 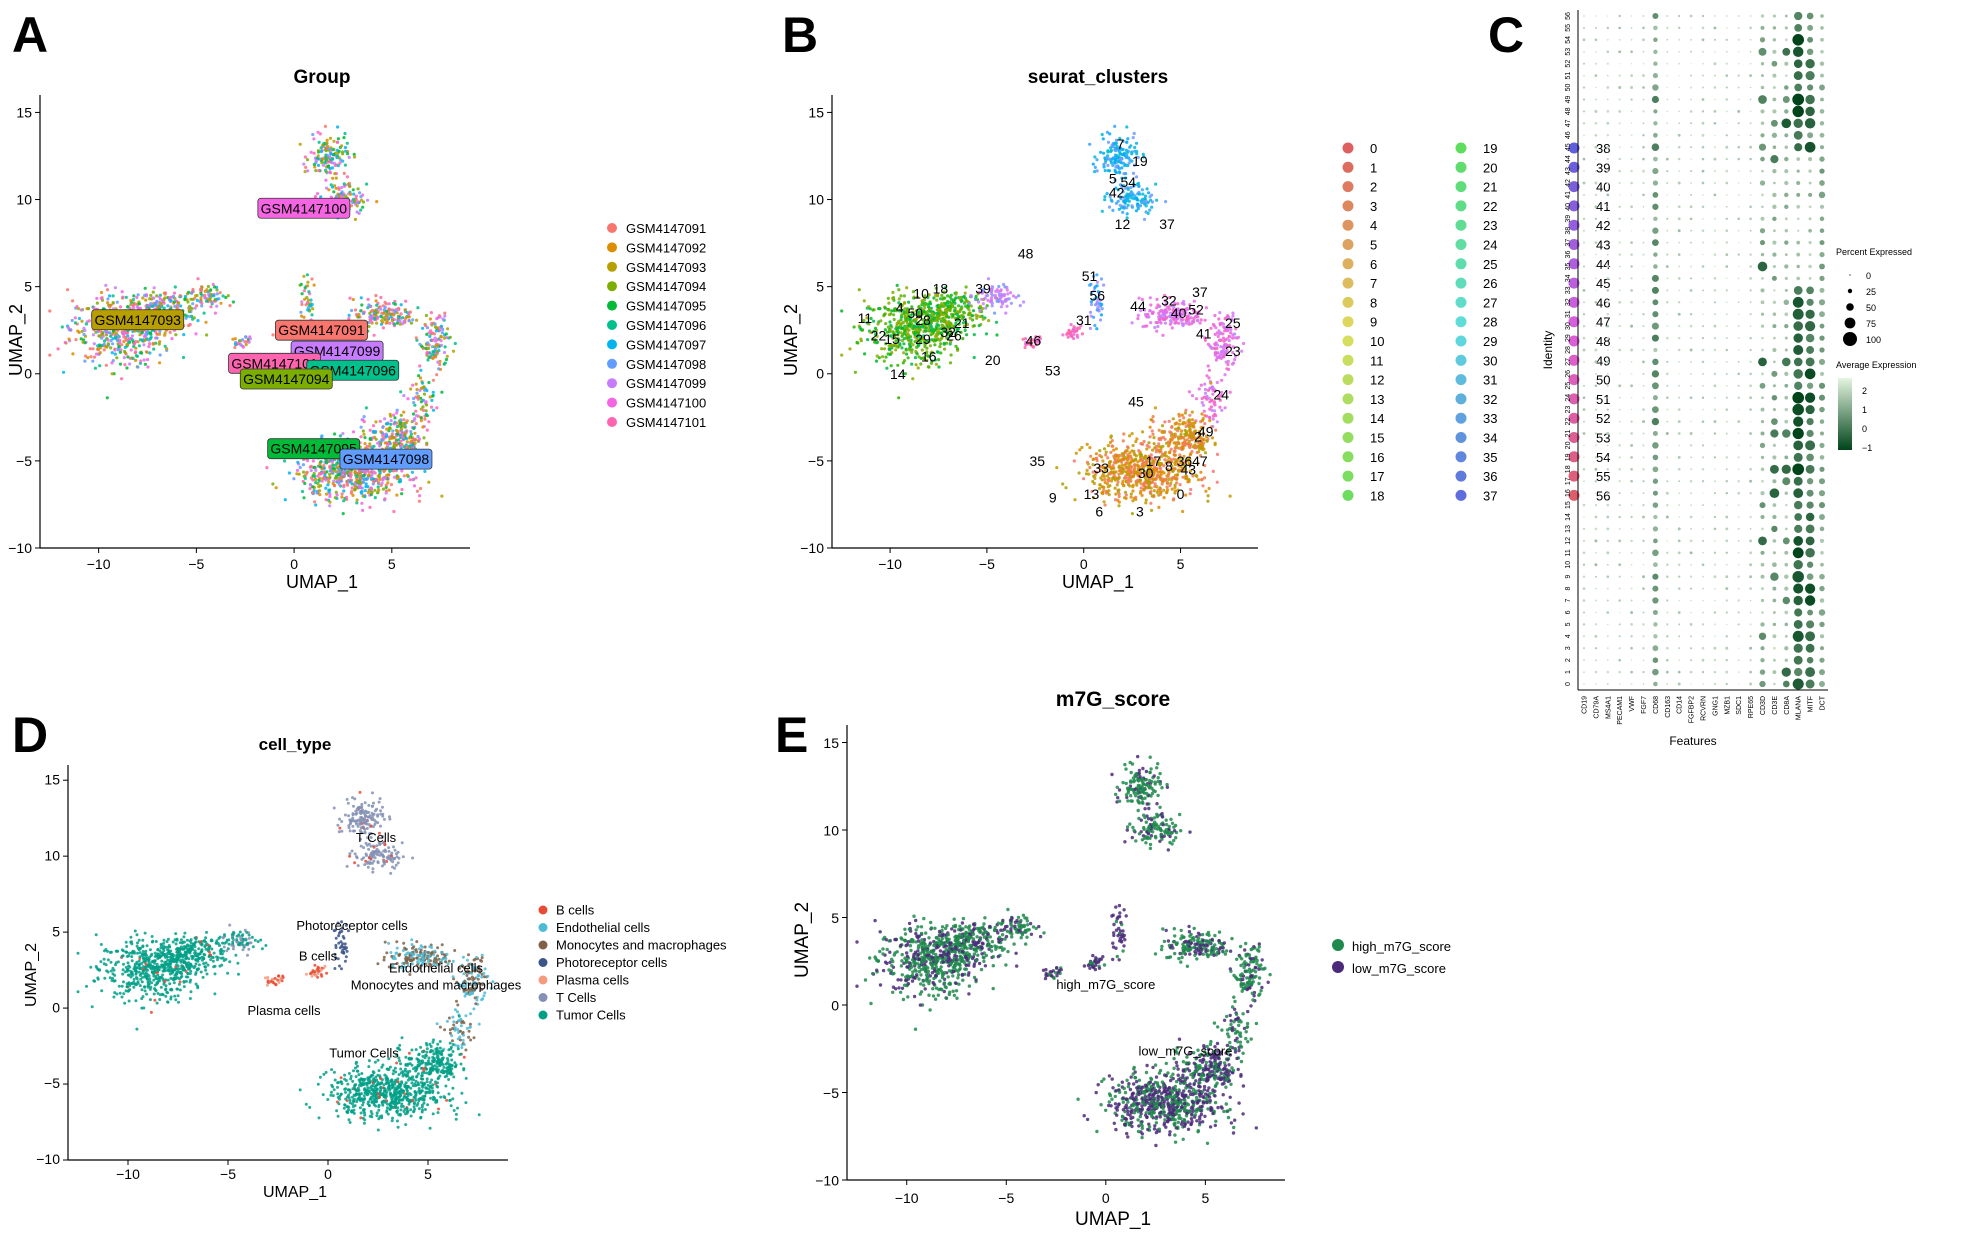 What do you see at coordinates (1084, 320) in the screenshot?
I see `cluster-label: 31` at bounding box center [1084, 320].